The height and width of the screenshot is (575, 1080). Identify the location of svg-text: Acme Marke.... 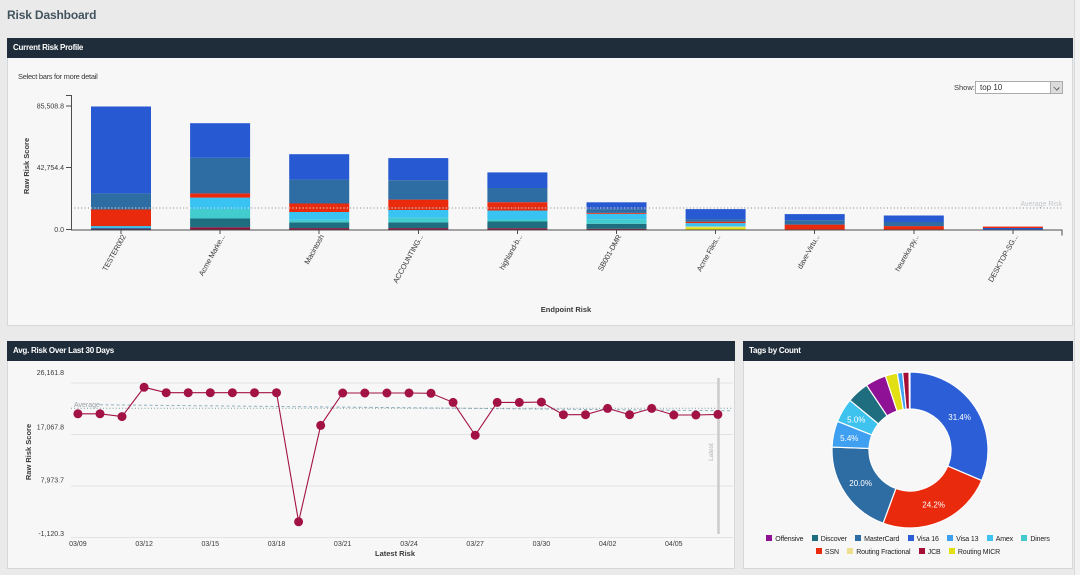
(212, 255).